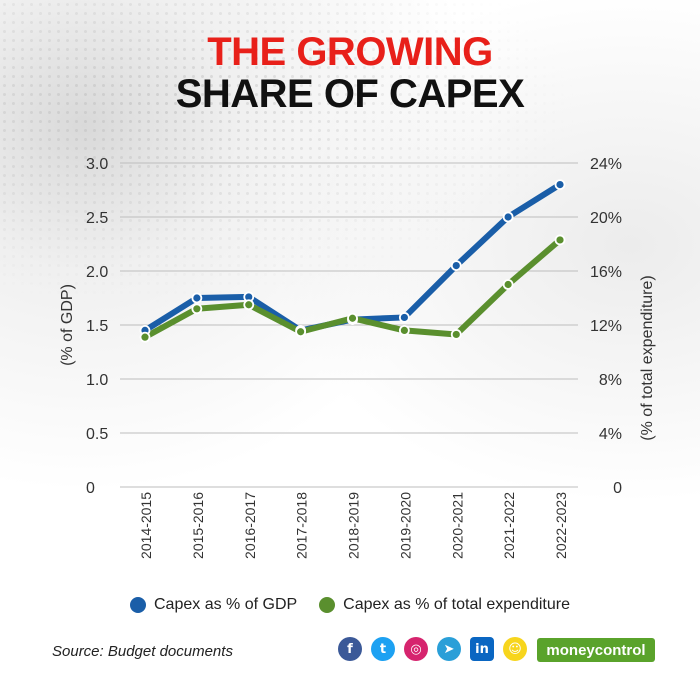 The width and height of the screenshot is (700, 700). What do you see at coordinates (606, 218) in the screenshot?
I see `y-right-tick-label: 20%` at bounding box center [606, 218].